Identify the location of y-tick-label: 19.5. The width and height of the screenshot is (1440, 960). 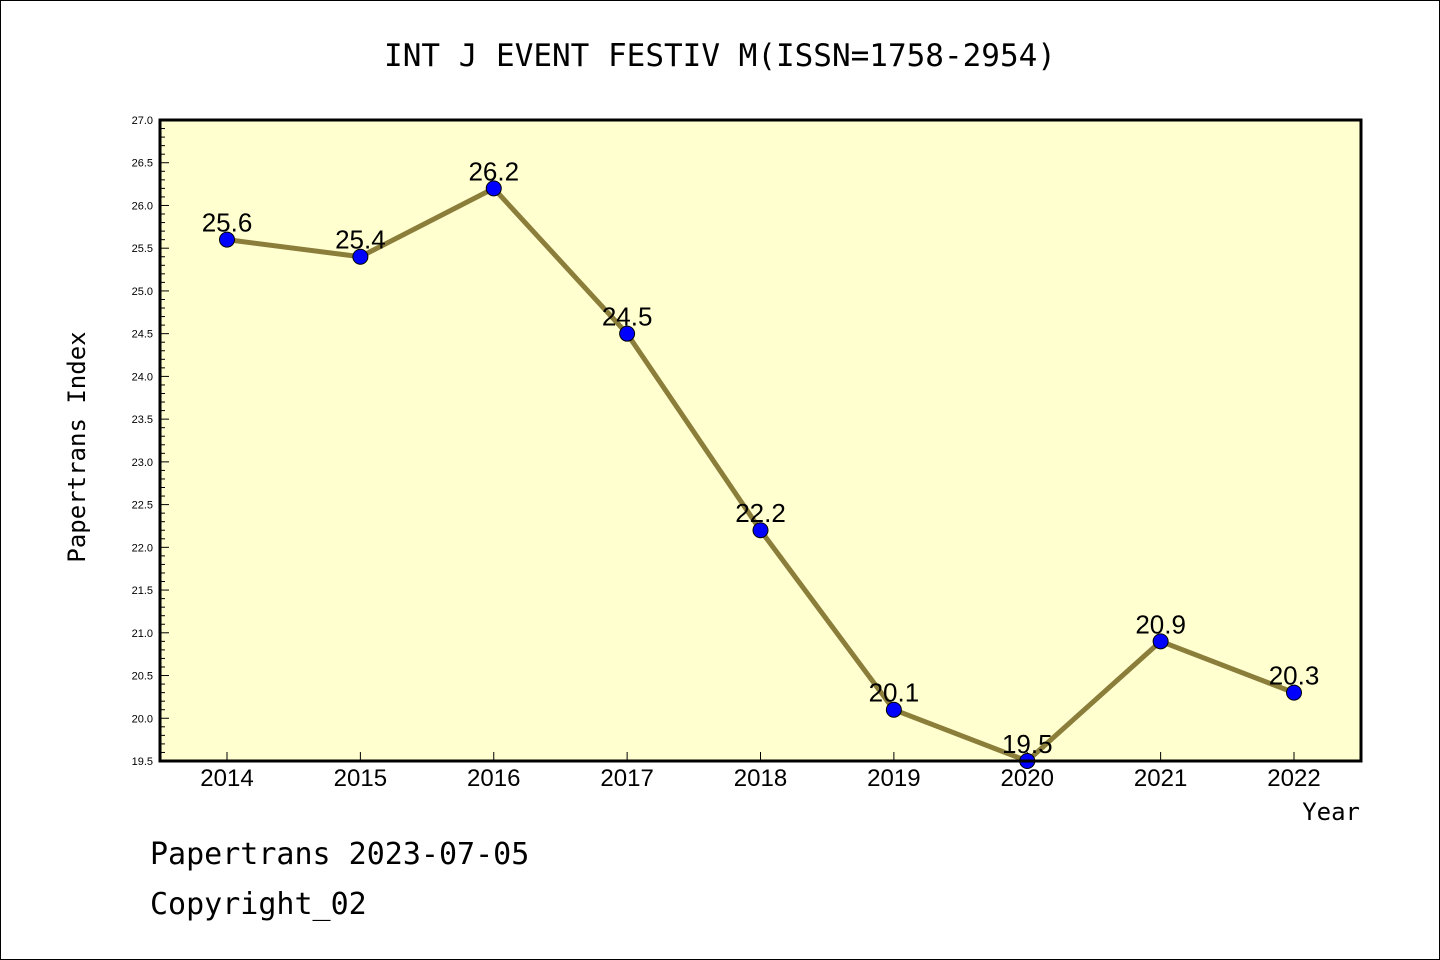
(142, 762).